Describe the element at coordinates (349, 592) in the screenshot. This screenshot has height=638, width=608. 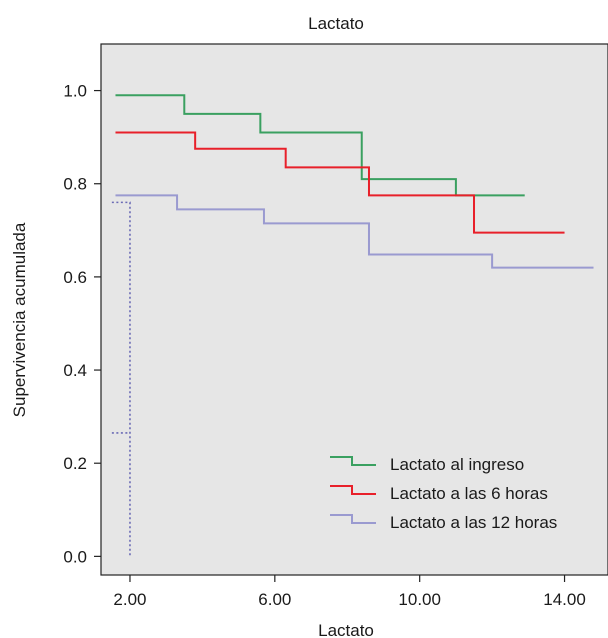
I see `x-axis: 2.00 6.00 10.00 14.00` at that location.